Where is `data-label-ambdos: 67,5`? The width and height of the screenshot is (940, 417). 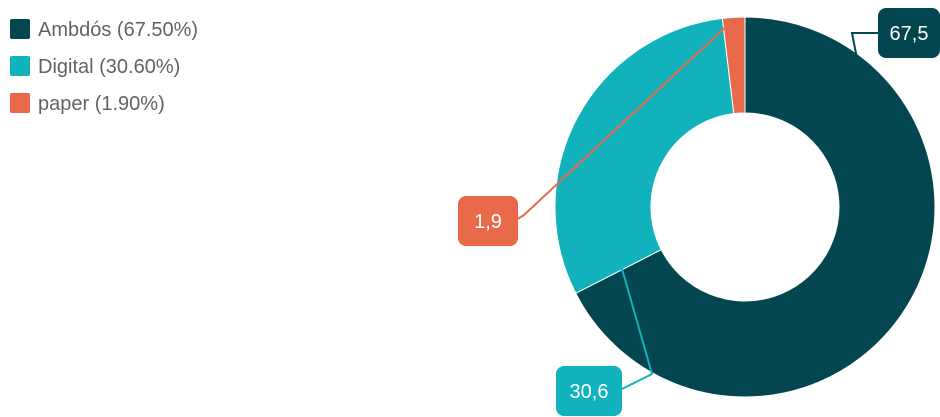
data-label-ambdos: 67,5 is located at coordinates (895, 157).